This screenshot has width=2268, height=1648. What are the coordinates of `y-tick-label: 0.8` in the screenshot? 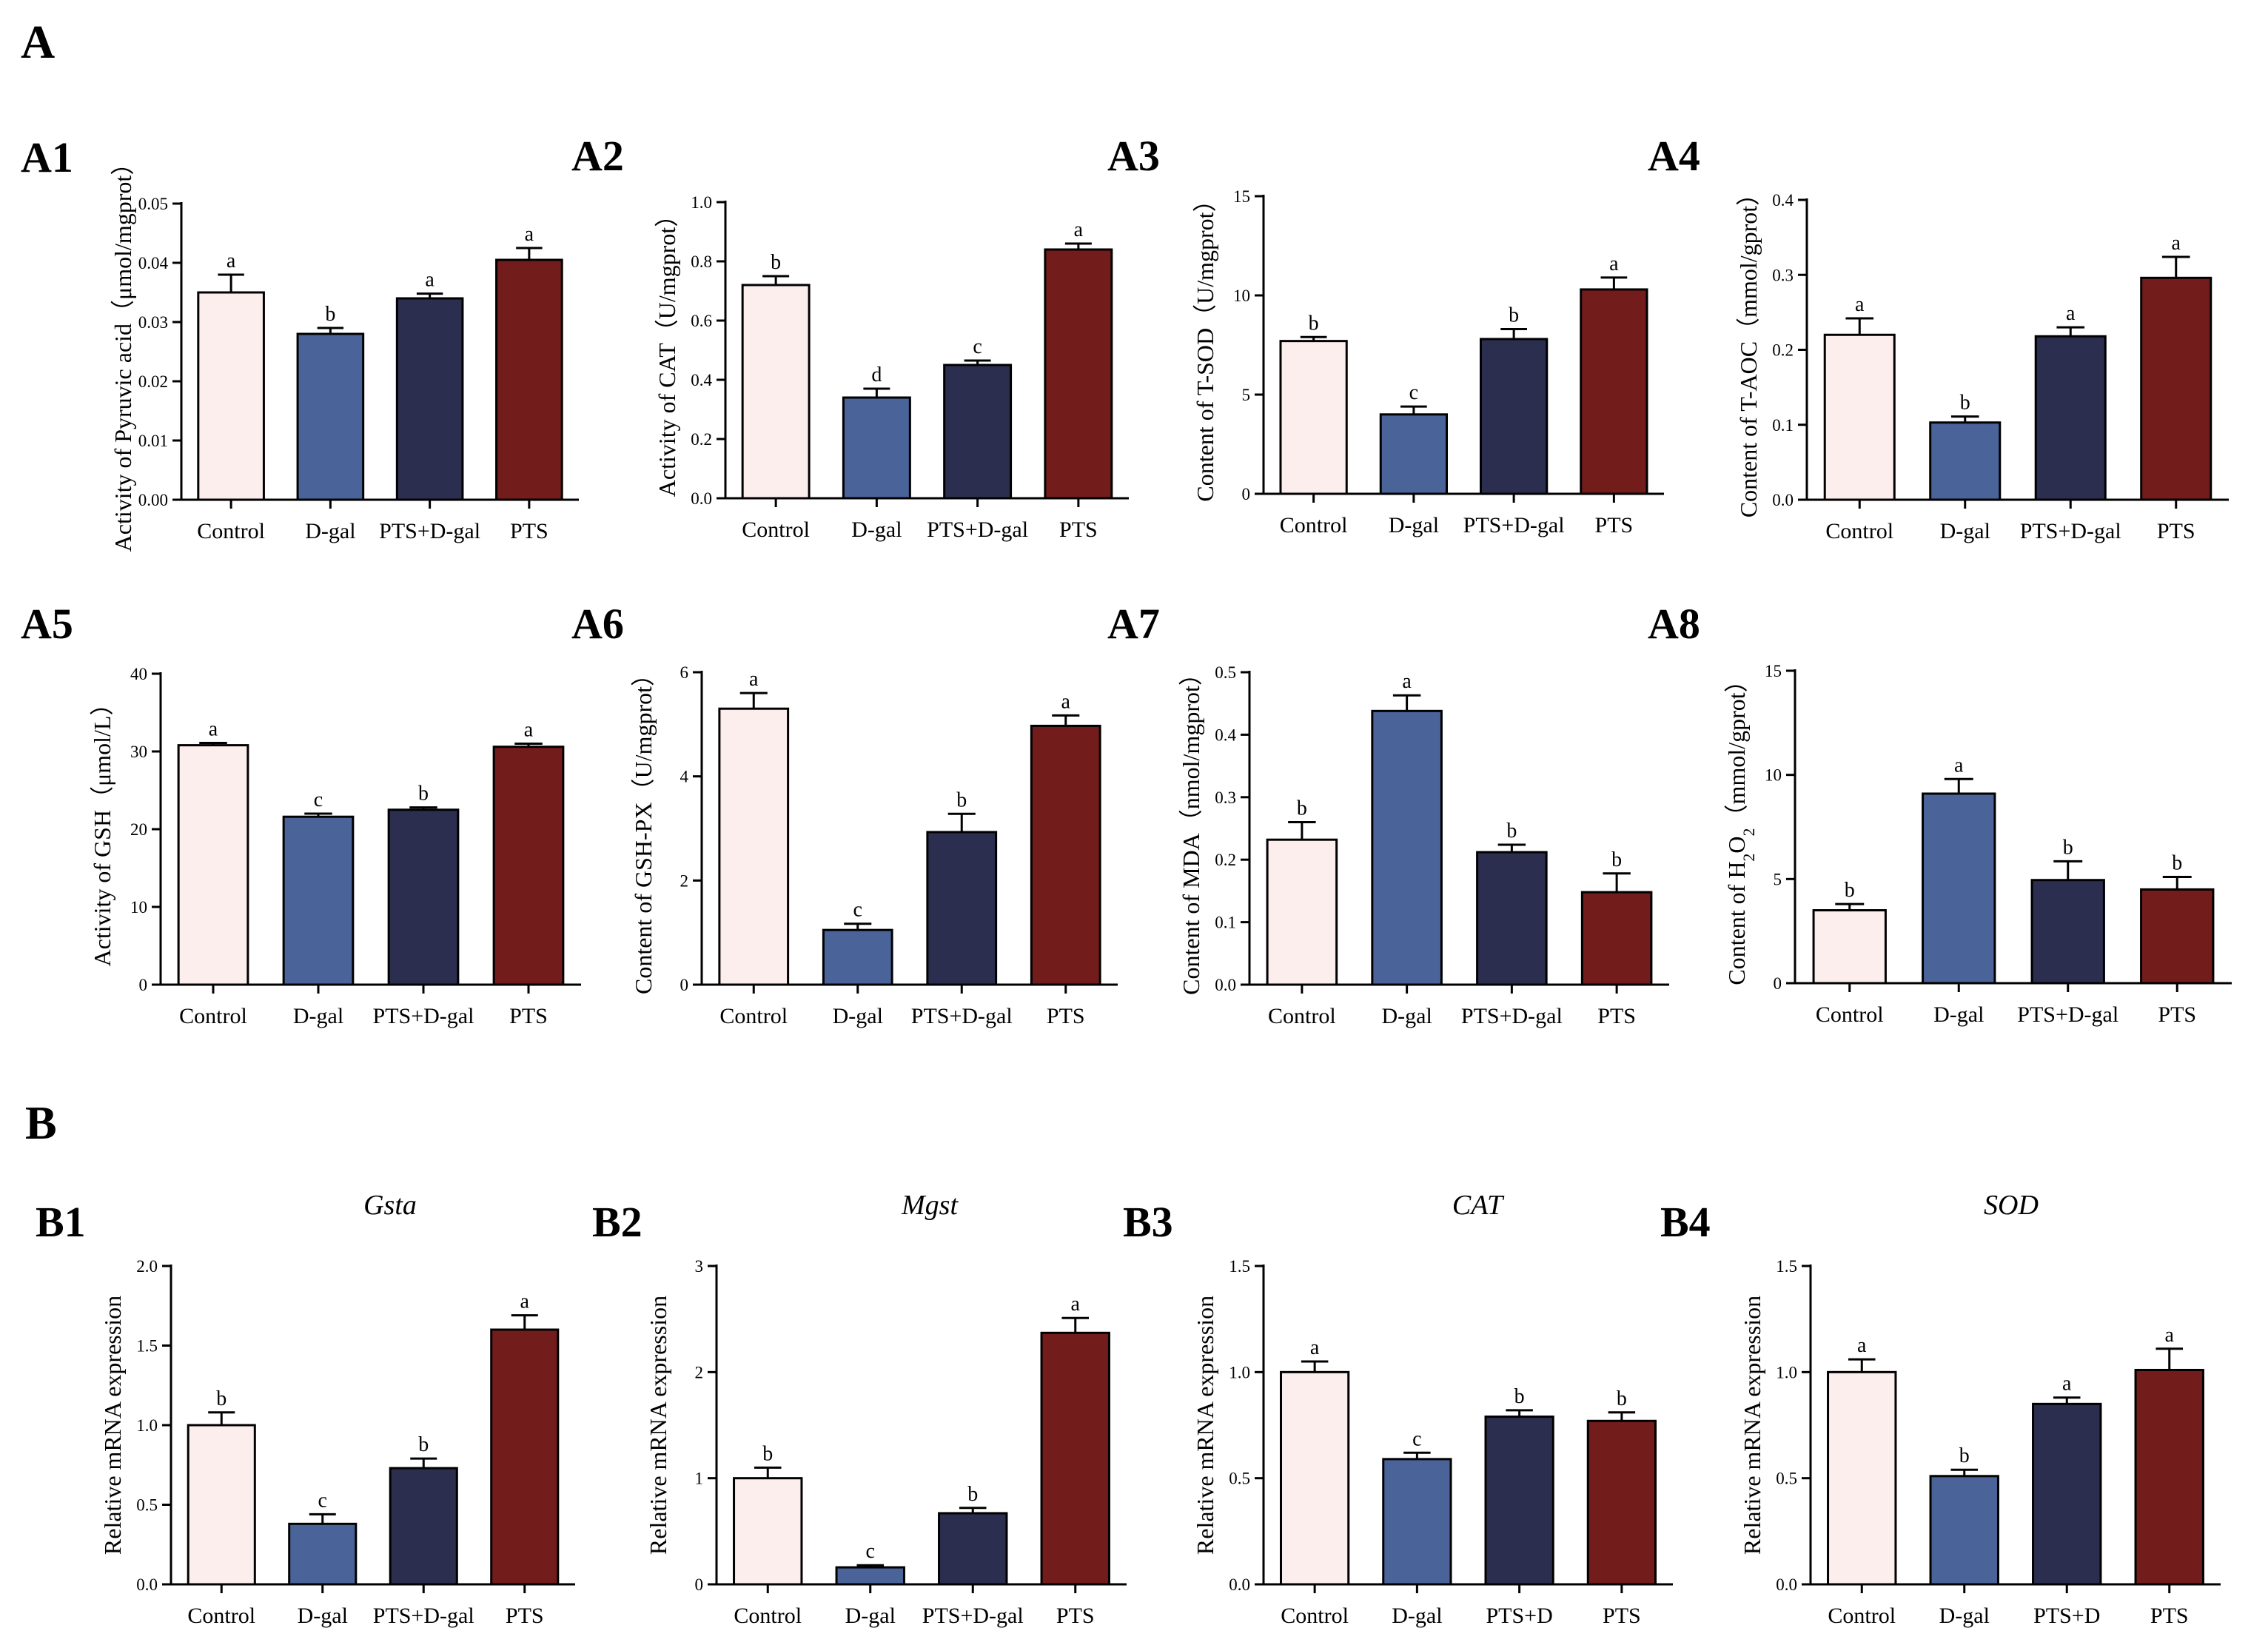 It's located at (701, 261).